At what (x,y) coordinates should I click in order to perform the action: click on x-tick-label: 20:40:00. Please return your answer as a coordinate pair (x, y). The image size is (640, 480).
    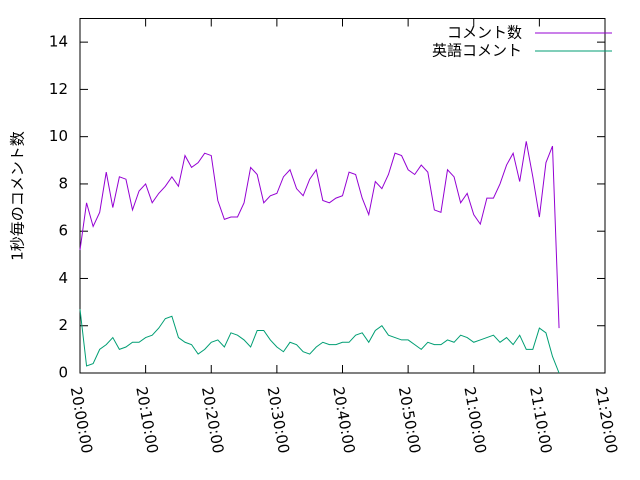
    Looking at the image, I should click on (343, 419).